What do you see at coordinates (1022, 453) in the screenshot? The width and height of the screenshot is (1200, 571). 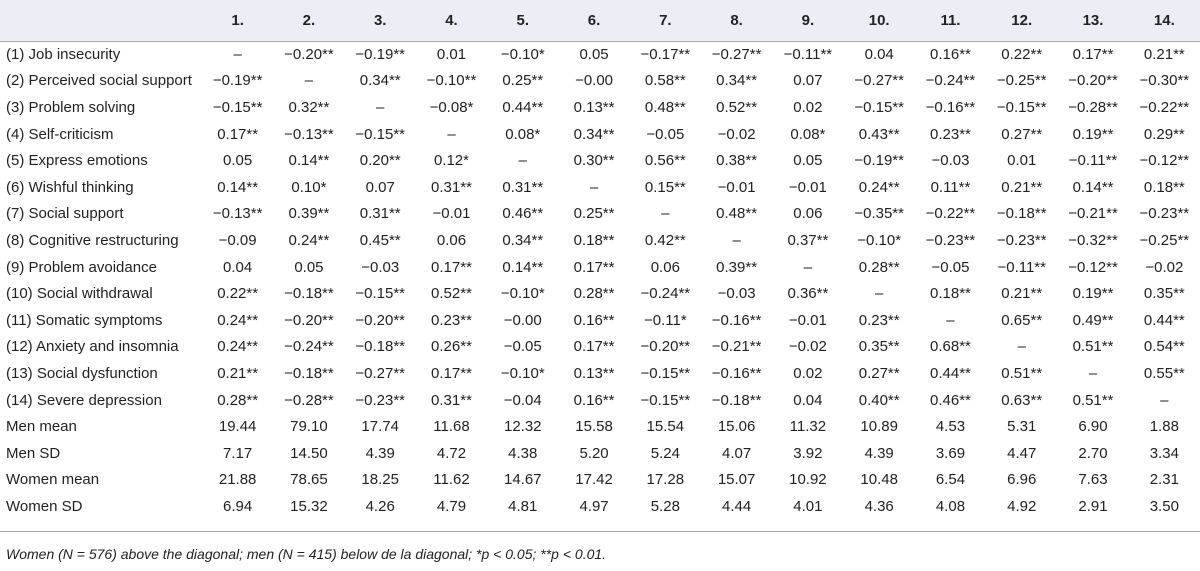 I see `table-cell: 4.47` at bounding box center [1022, 453].